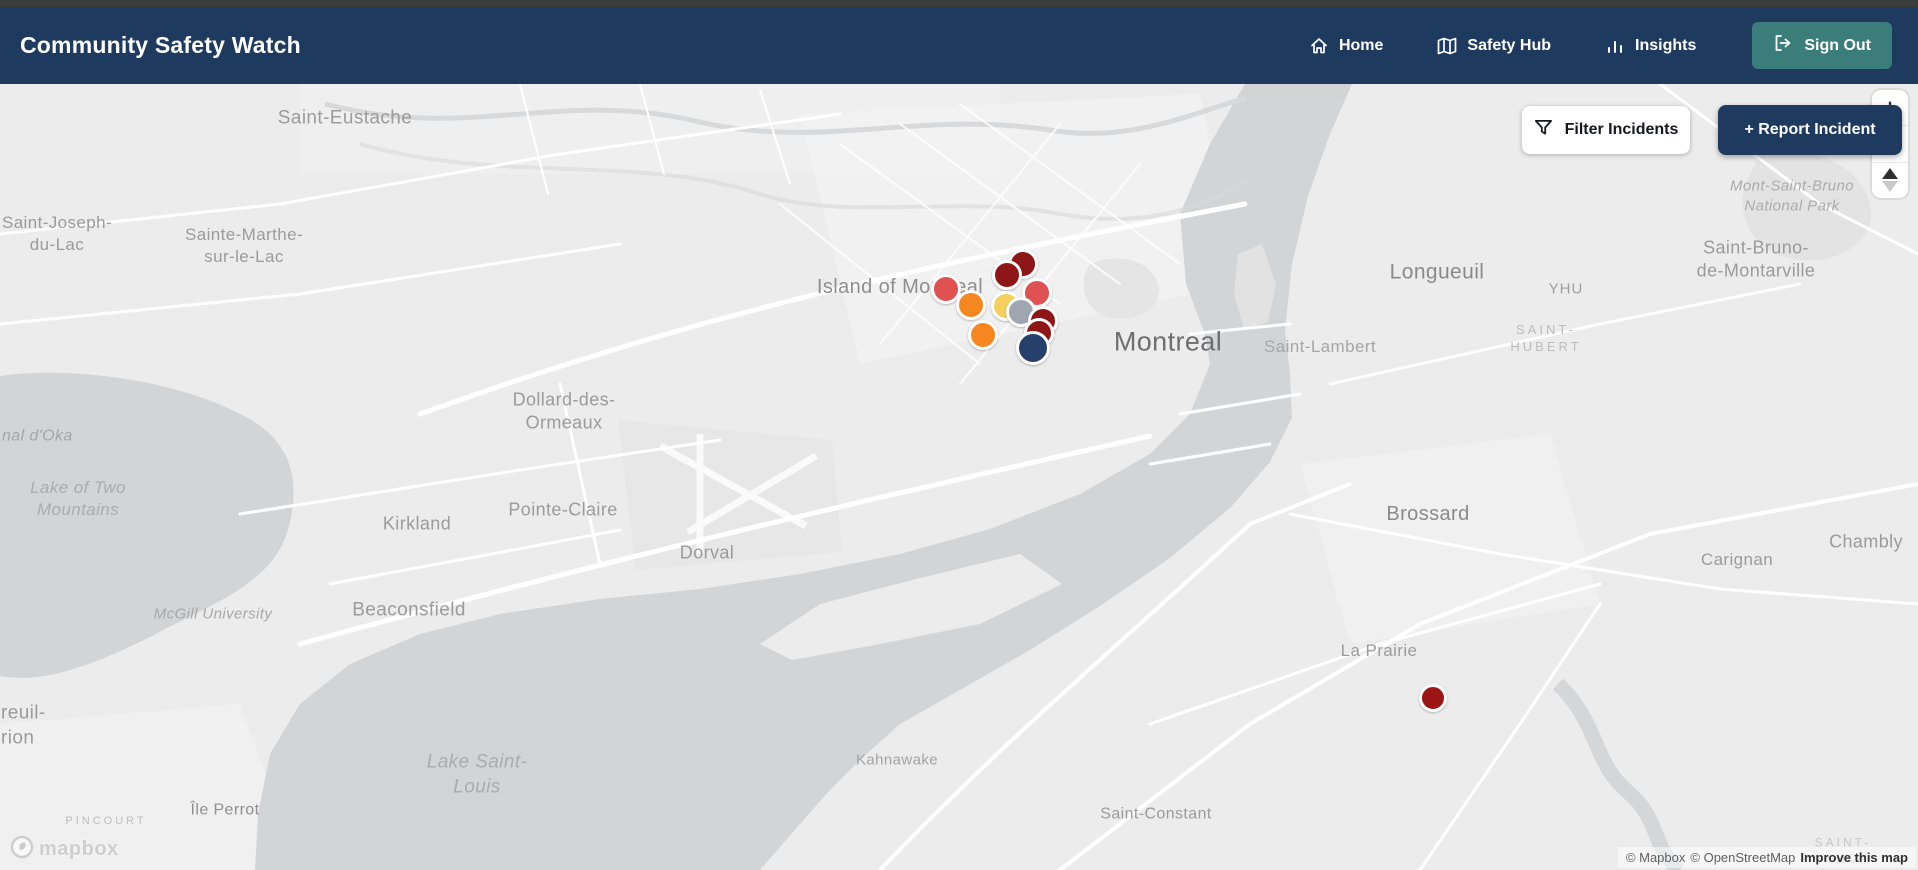 The image size is (1918, 870). I want to click on logout-icon, so click(1783, 45).